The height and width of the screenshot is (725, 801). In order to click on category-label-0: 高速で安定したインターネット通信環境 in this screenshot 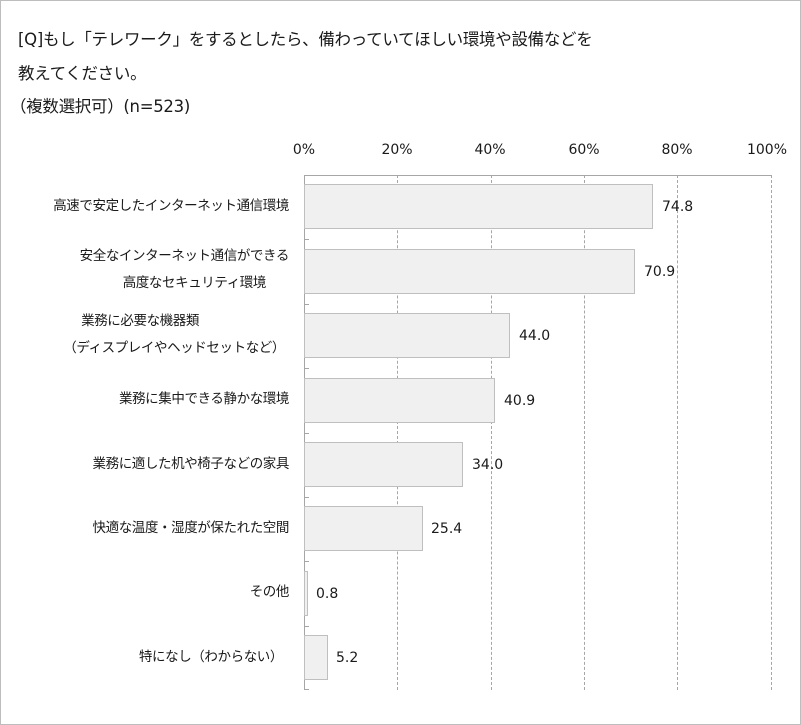, I will do `click(171, 206)`.